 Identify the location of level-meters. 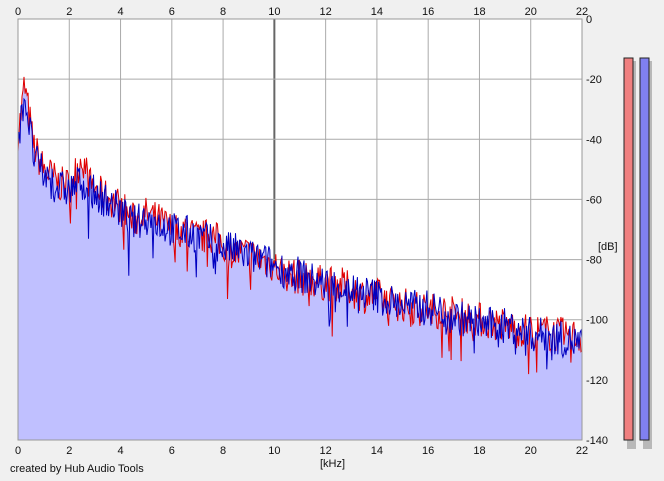
(637, 253).